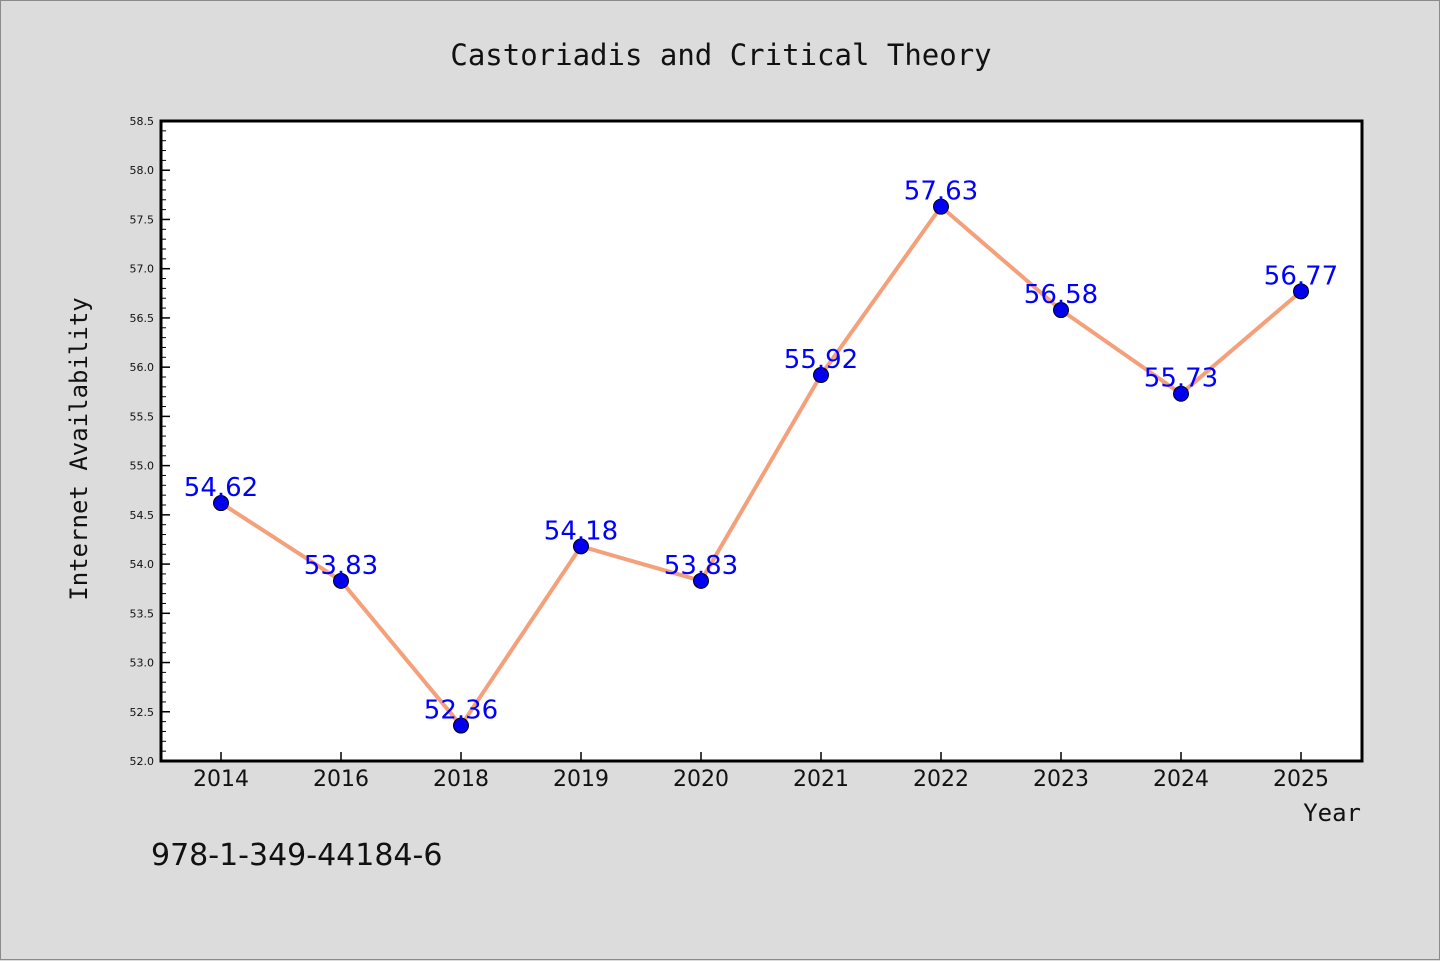  Describe the element at coordinates (296, 855) in the screenshot. I see `footer-isbn: 978-1-349-44184-6` at that location.